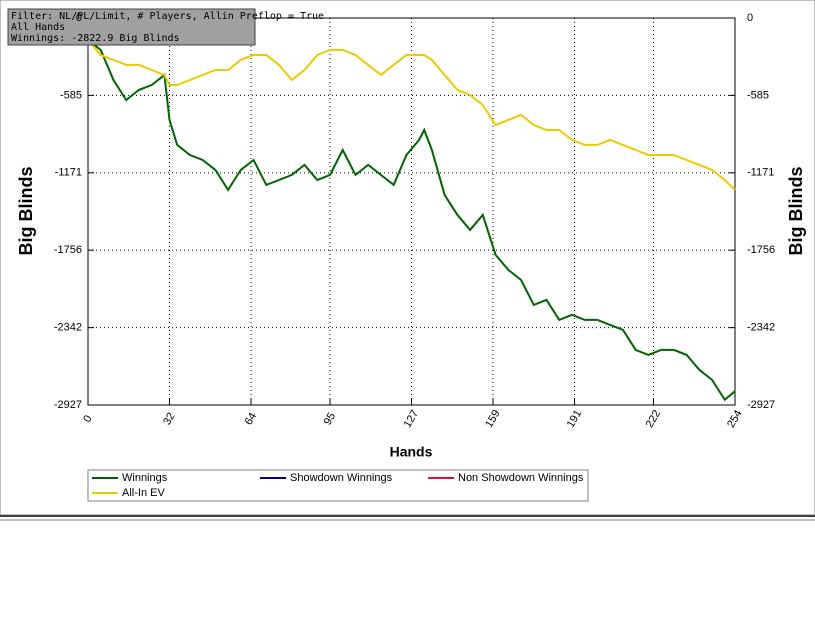 This screenshot has height=619, width=815. What do you see at coordinates (68, 250) in the screenshot?
I see `y-tick-label: -1756` at bounding box center [68, 250].